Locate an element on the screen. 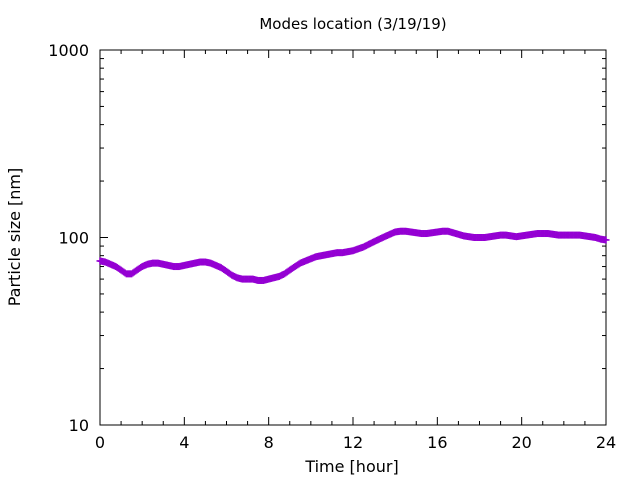  x-tick-label: 24 is located at coordinates (606, 442).